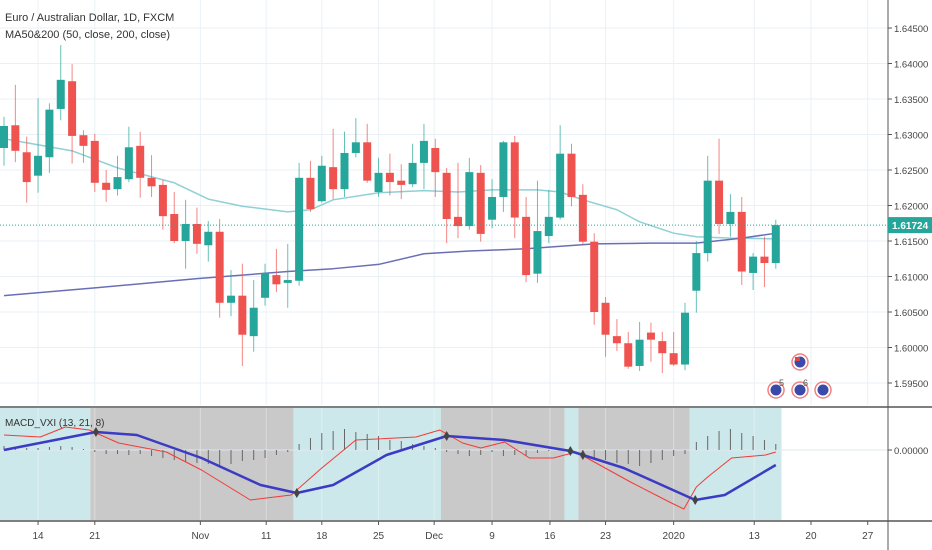 The height and width of the screenshot is (550, 932). What do you see at coordinates (755, 536) in the screenshot?
I see `x-tick-label: 13` at bounding box center [755, 536].